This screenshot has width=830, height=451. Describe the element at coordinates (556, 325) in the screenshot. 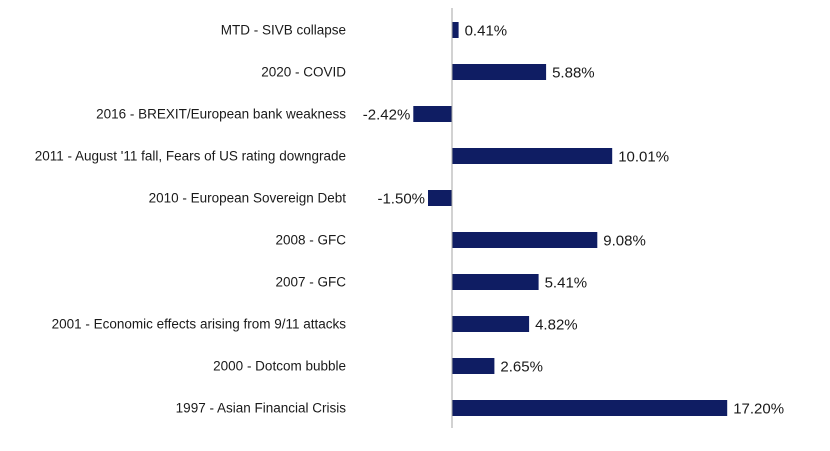

I see `value-label: 4.82%` at that location.